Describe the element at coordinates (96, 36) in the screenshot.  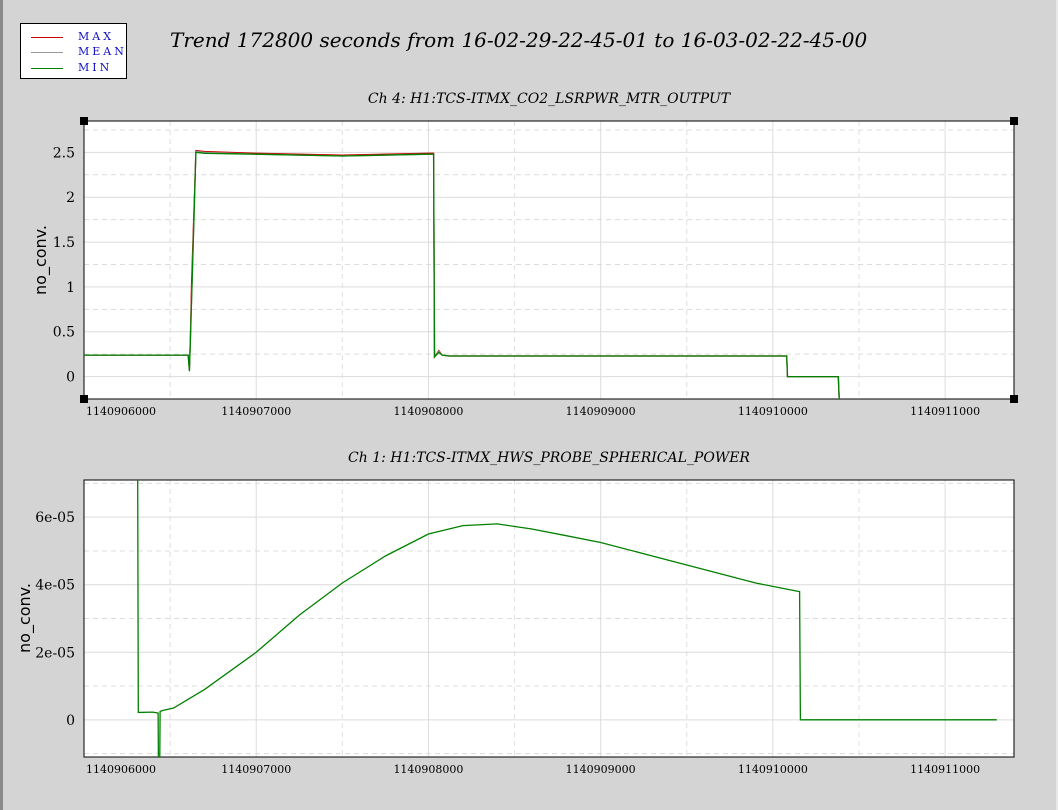
I see `legend-label-max: MAX` at that location.